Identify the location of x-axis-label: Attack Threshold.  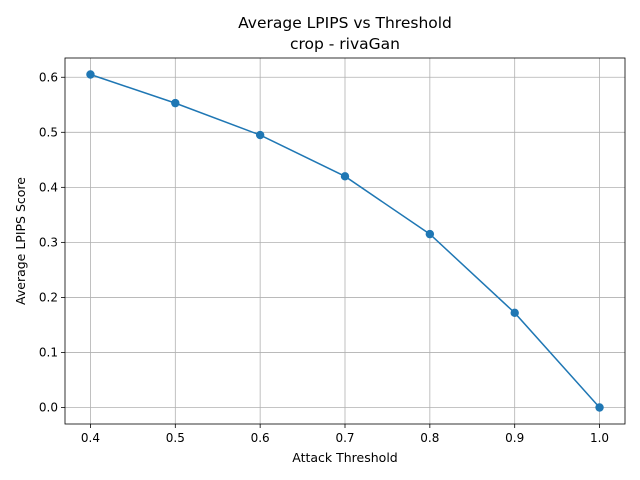
(344, 457).